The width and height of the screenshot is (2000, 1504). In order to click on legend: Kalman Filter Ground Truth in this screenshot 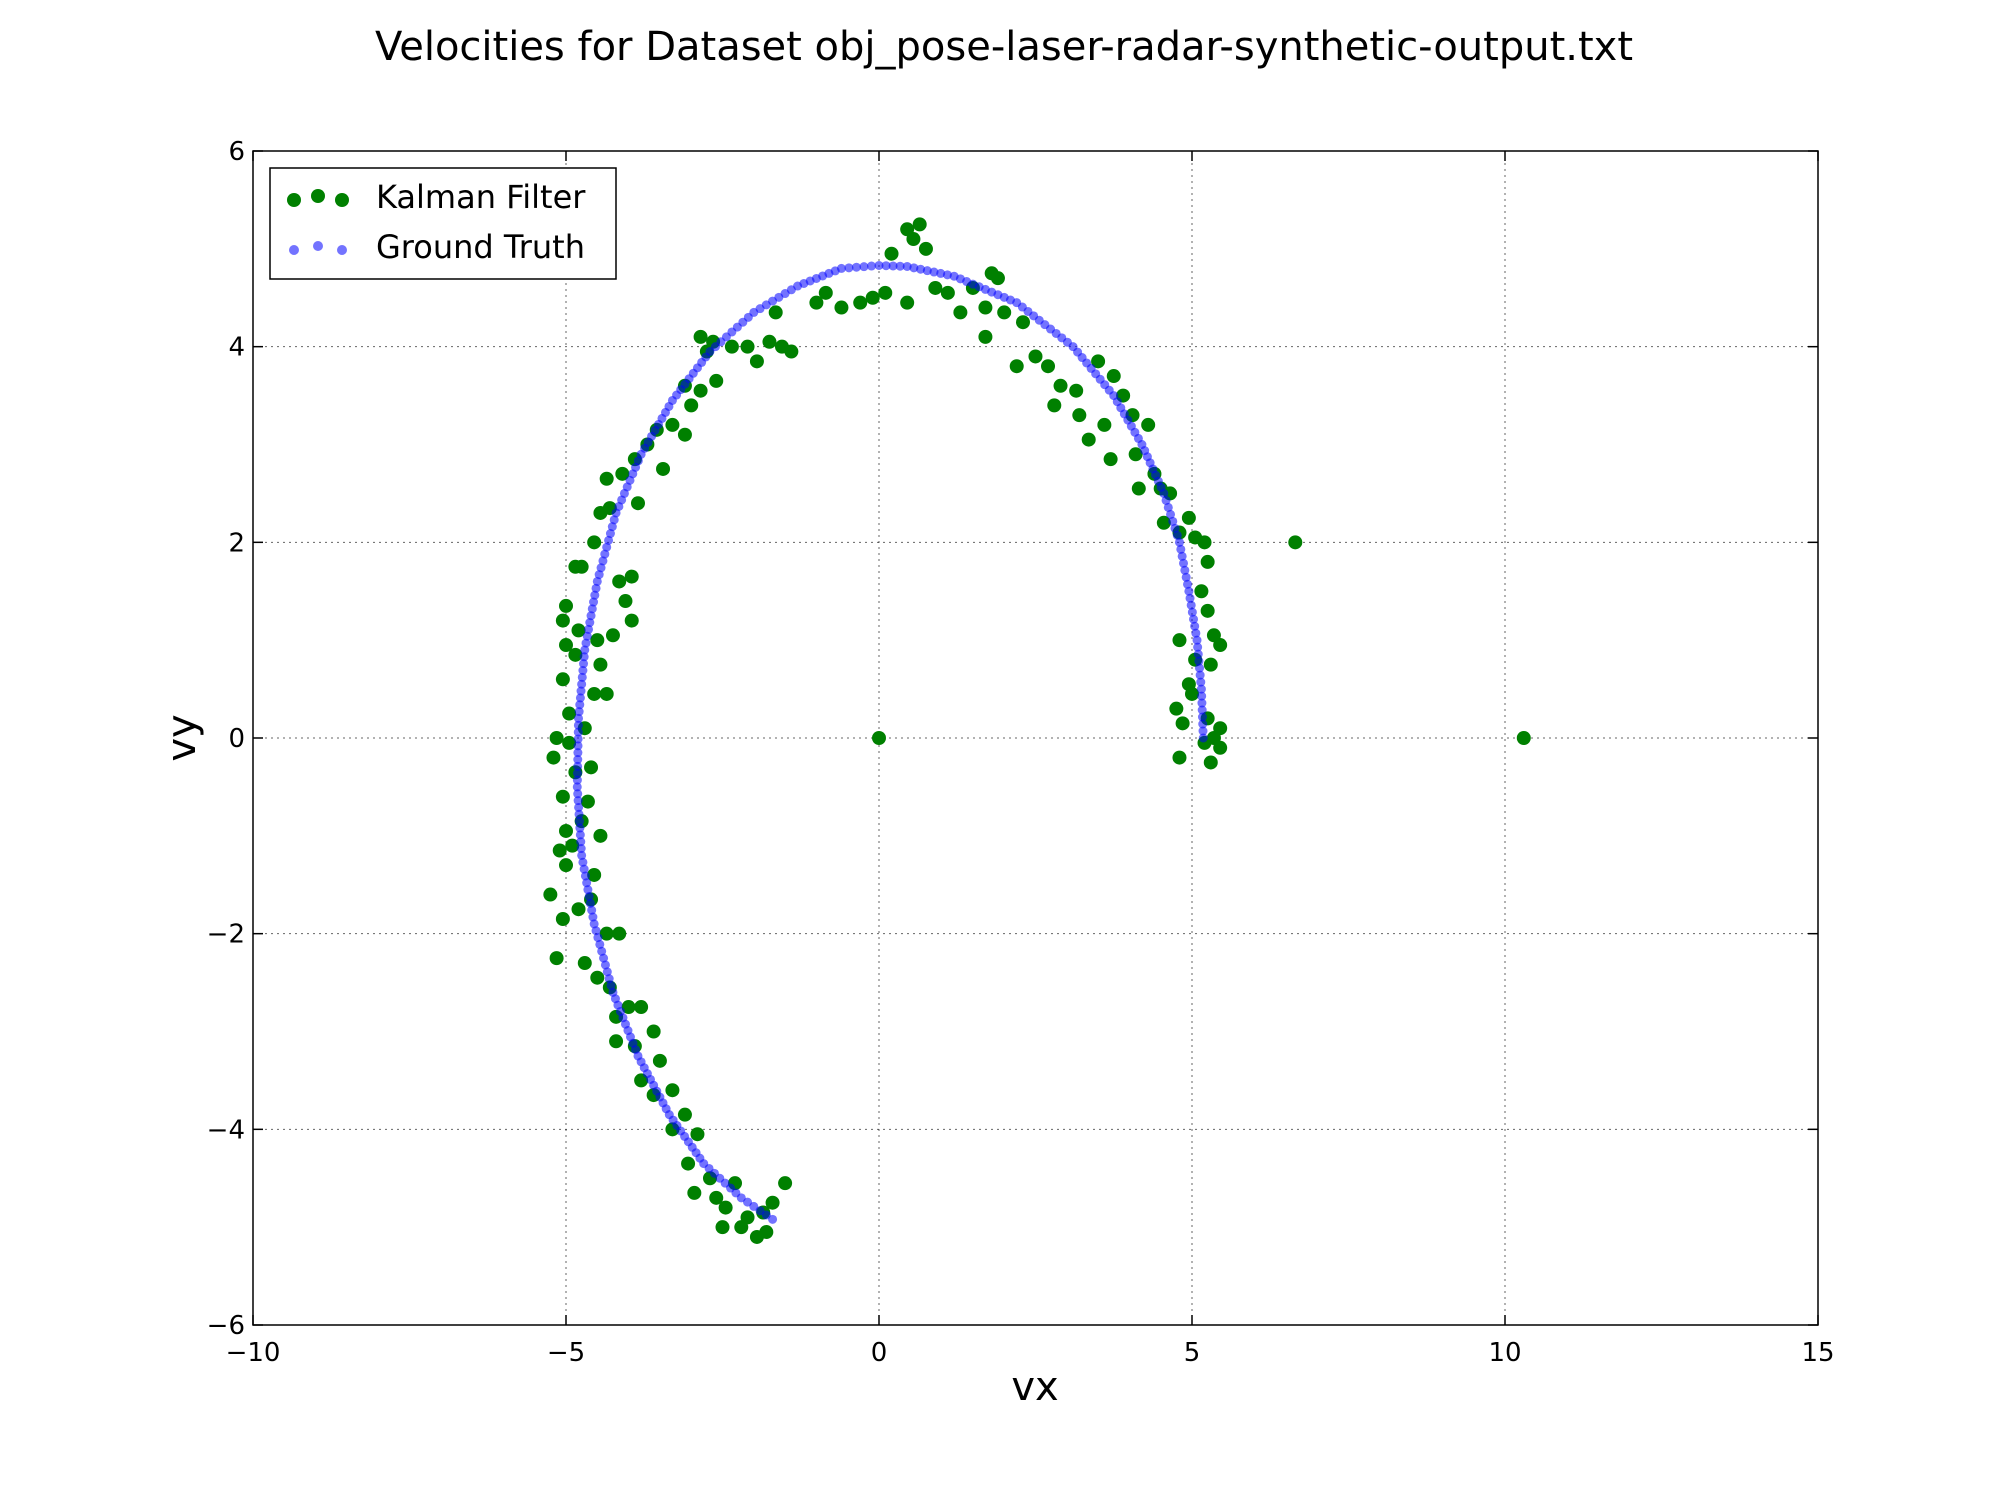, I will do `click(443, 223)`.